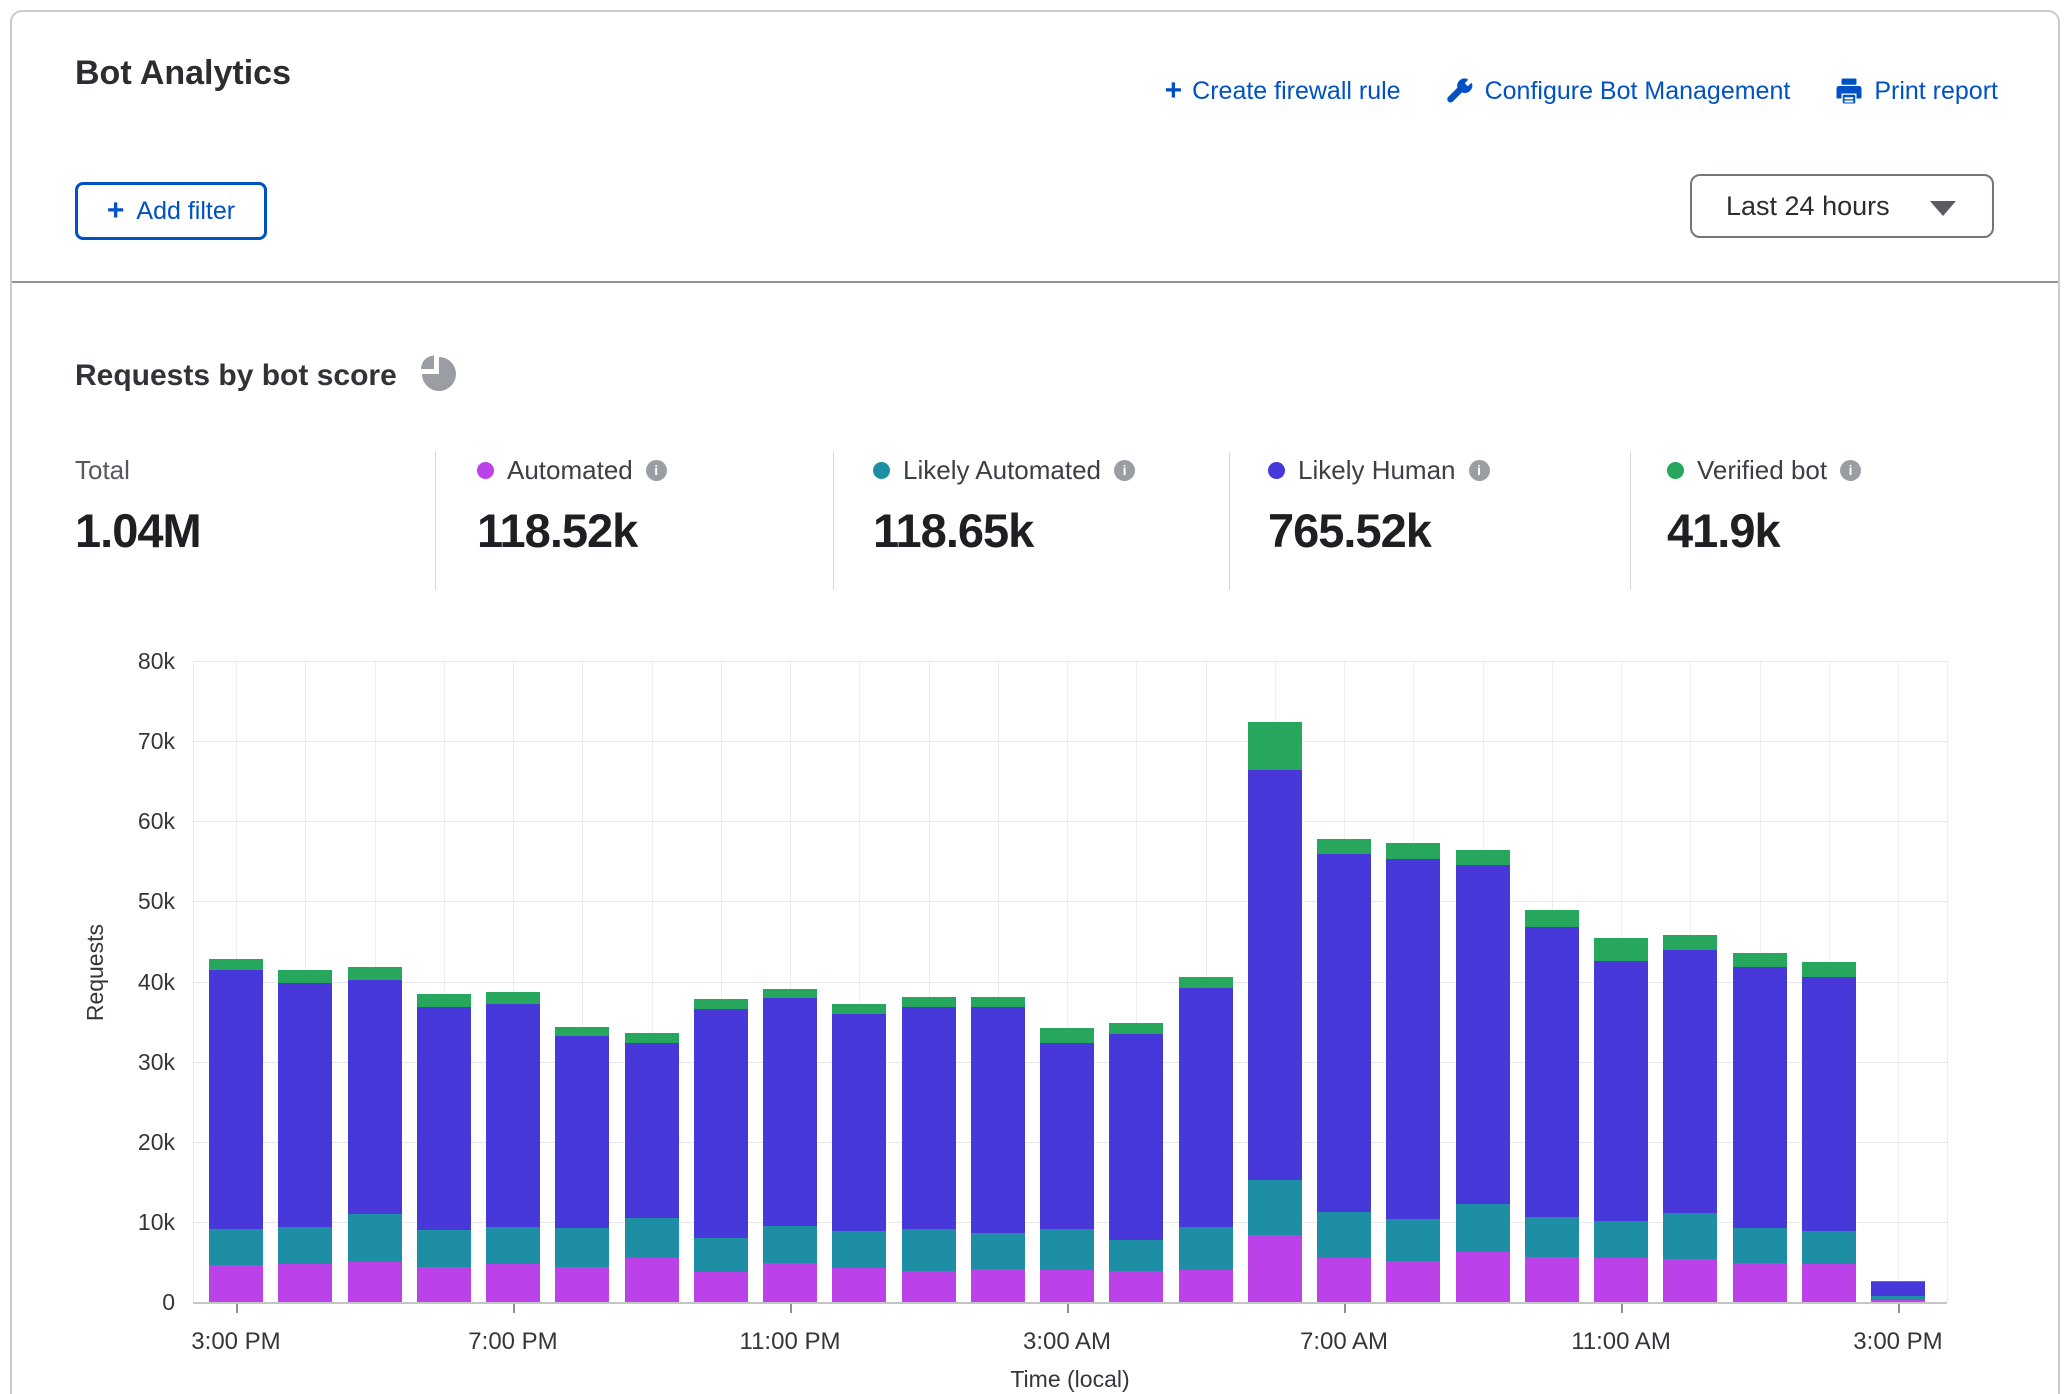 The image size is (2070, 1394). Describe the element at coordinates (1842, 206) in the screenshot. I see `time-range-dropdown: Last 24 hours` at that location.